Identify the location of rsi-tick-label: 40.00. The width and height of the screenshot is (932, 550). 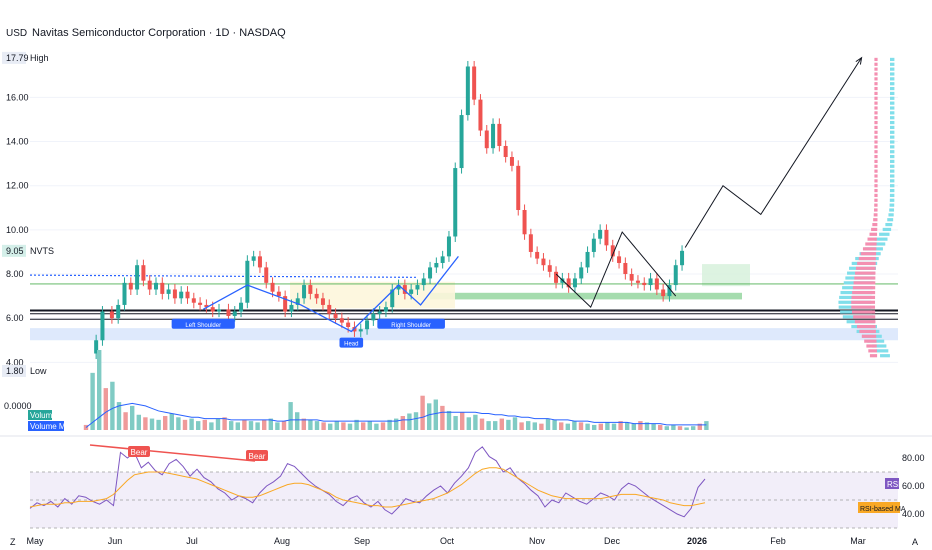
(913, 514).